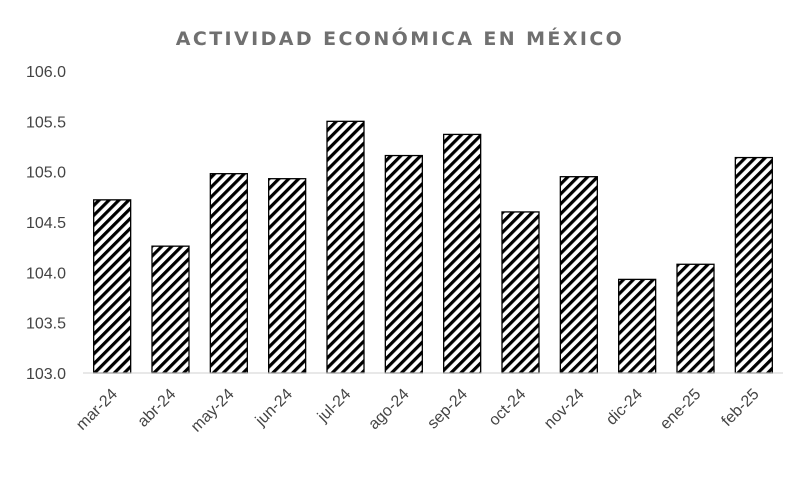  Describe the element at coordinates (680, 409) in the screenshot. I see `x-category-label: ene-25` at that location.